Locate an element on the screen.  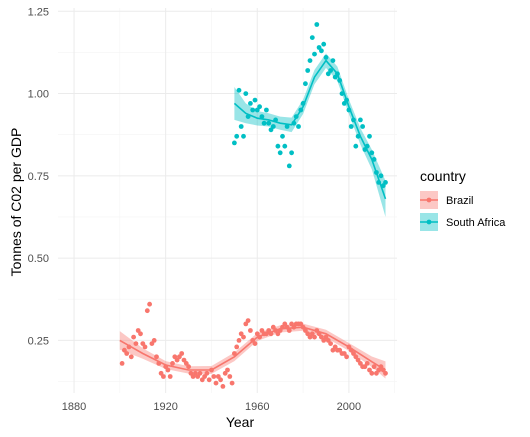
brazil-smooth-line is located at coordinates (252, 348).